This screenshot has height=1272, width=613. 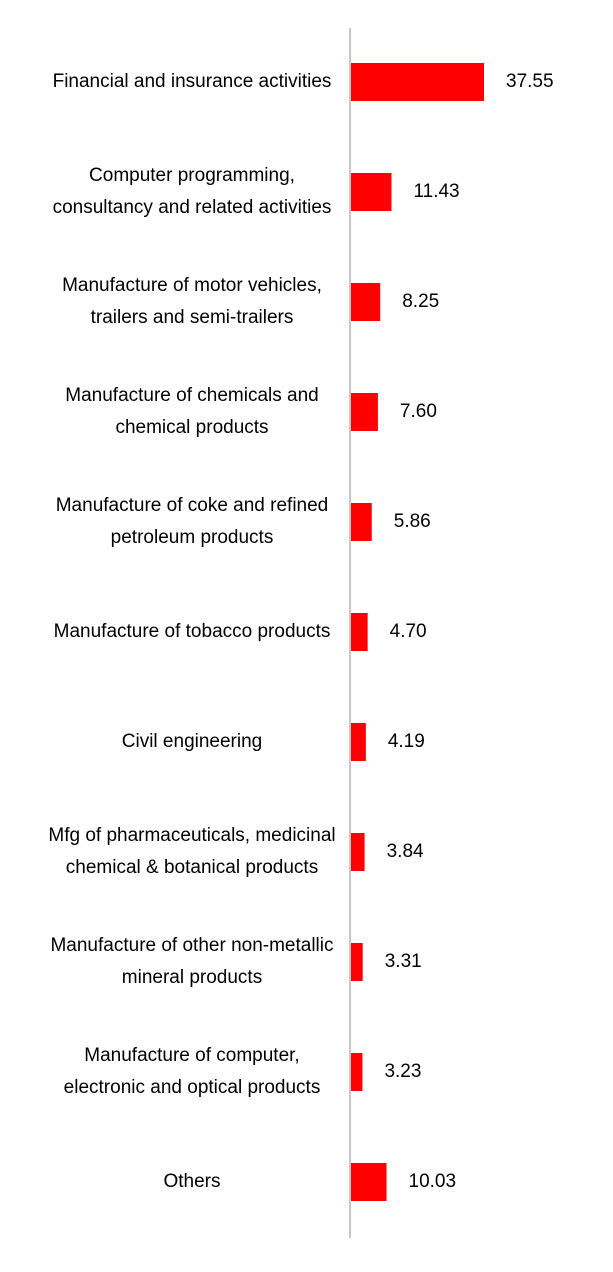 I want to click on category-text: Financial and insurance activities, so click(x=192, y=81).